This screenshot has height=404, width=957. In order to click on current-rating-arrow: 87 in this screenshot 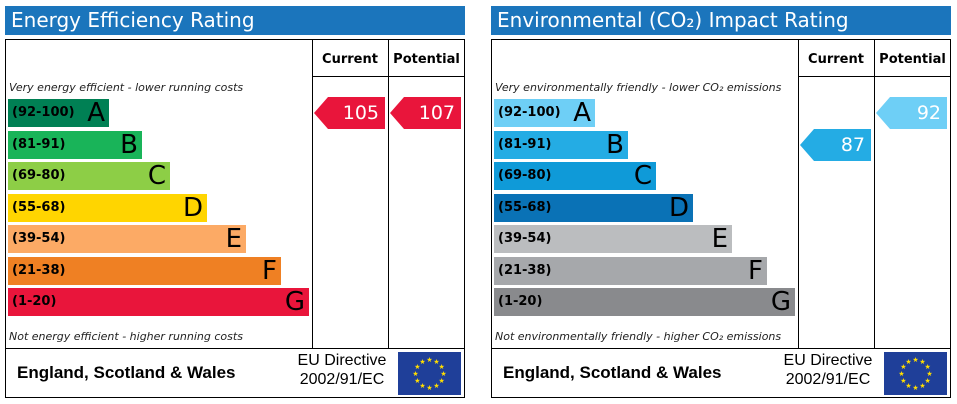, I will do `click(835, 144)`.